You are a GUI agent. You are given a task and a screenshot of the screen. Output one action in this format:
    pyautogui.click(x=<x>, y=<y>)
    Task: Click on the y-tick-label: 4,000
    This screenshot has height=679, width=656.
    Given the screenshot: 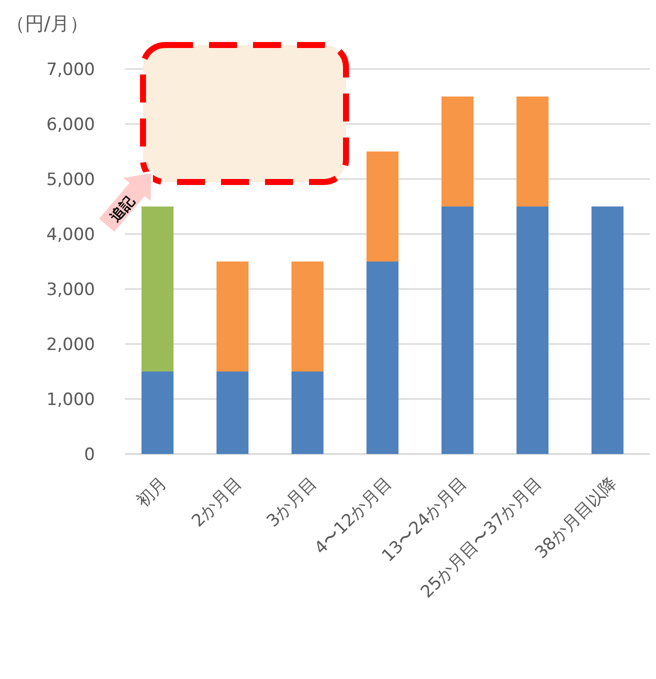 What is the action you would take?
    pyautogui.click(x=70, y=235)
    